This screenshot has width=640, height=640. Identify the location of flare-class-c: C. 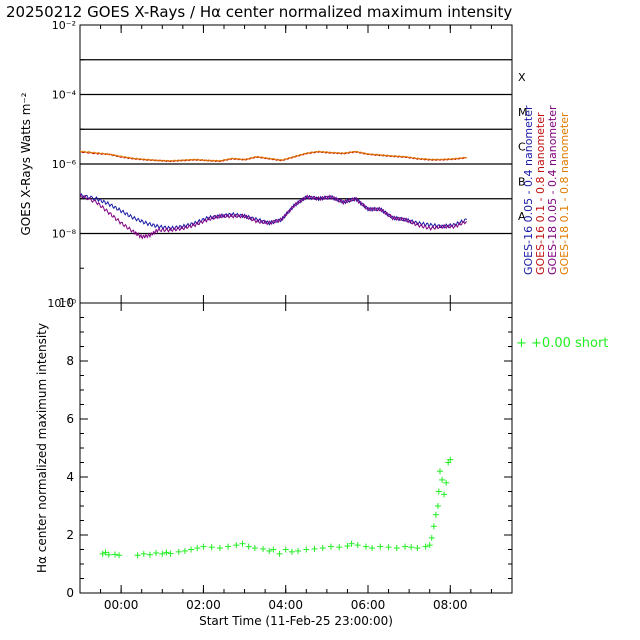
(522, 147).